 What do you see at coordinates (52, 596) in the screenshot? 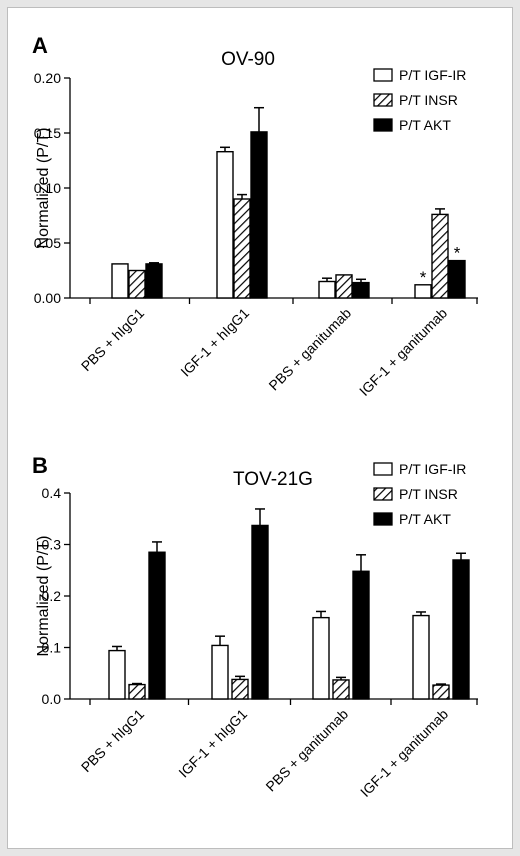
I see `y-tick-label: 0.2` at bounding box center [52, 596].